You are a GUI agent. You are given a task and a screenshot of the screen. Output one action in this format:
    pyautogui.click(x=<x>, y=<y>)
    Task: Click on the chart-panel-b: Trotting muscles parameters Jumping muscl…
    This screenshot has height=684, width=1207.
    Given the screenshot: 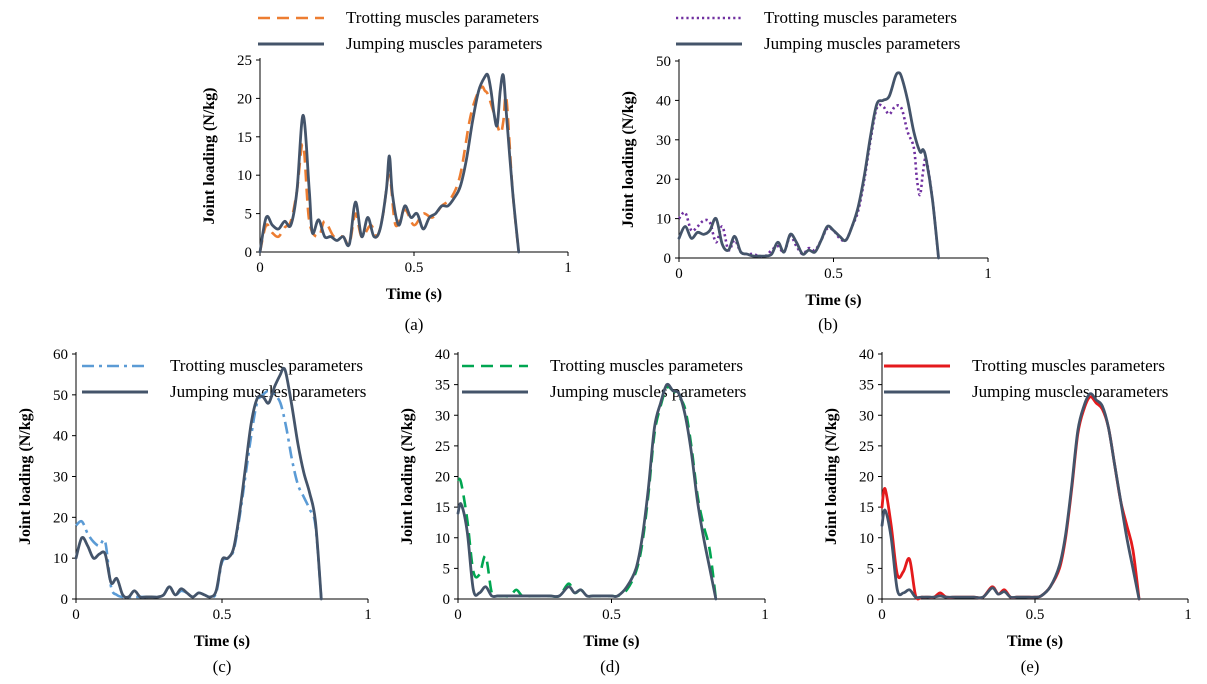 What is the action you would take?
    pyautogui.click(x=806, y=171)
    